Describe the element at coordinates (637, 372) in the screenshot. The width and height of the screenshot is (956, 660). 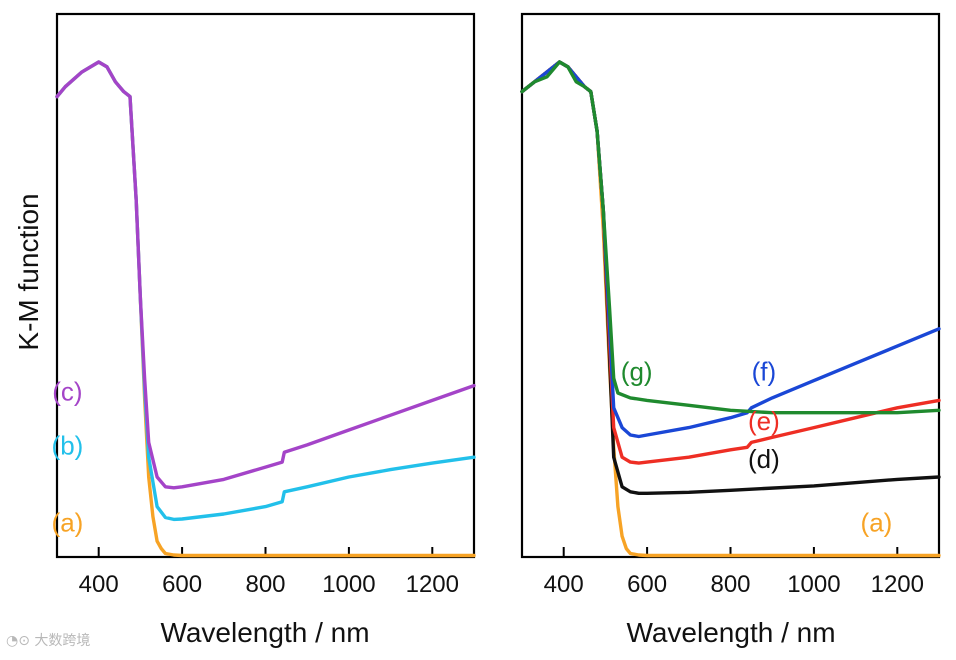
I see `series-label-g: (g)` at that location.